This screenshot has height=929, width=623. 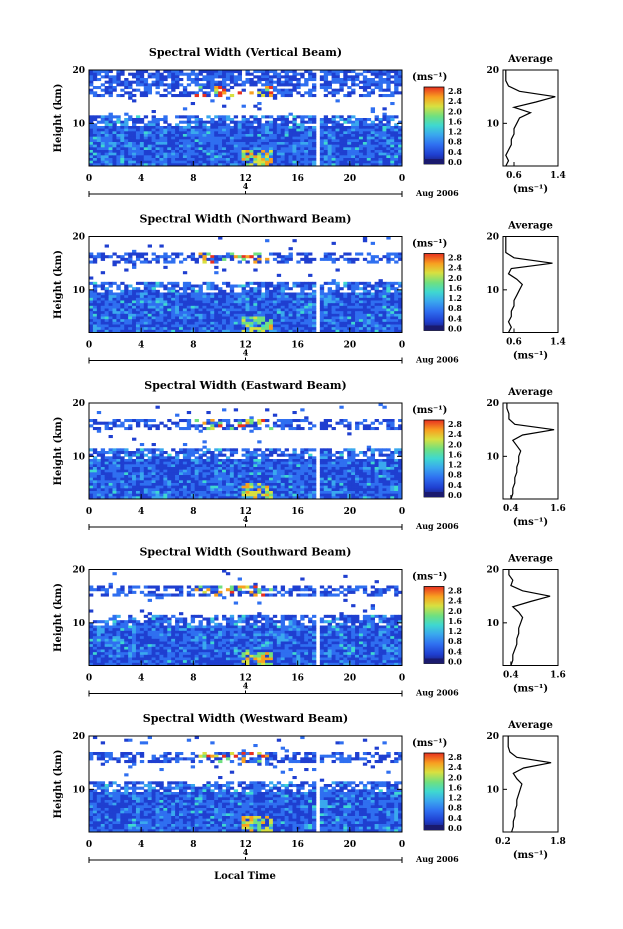 I want to click on panel-title: Spectral Width (Westward Beam), so click(x=245, y=718).